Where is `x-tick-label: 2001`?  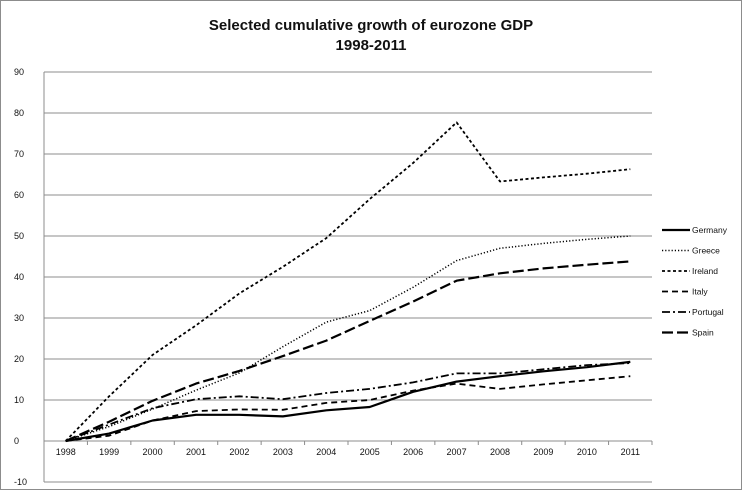
x-tick-label: 2001 is located at coordinates (196, 452).